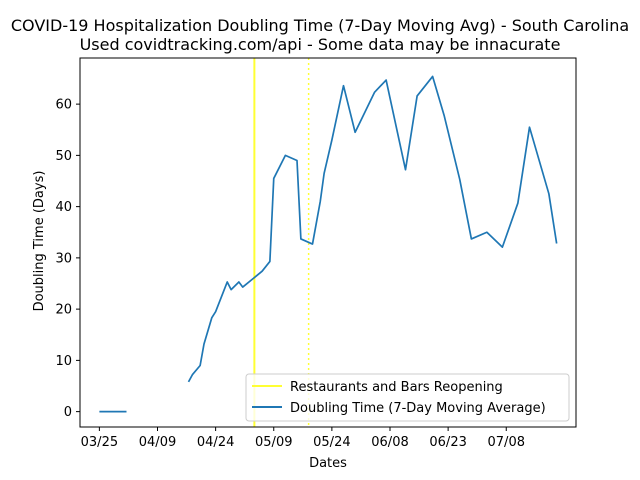 The image size is (640, 480). What do you see at coordinates (63, 310) in the screenshot?
I see `y-tick-label: 20` at bounding box center [63, 310].